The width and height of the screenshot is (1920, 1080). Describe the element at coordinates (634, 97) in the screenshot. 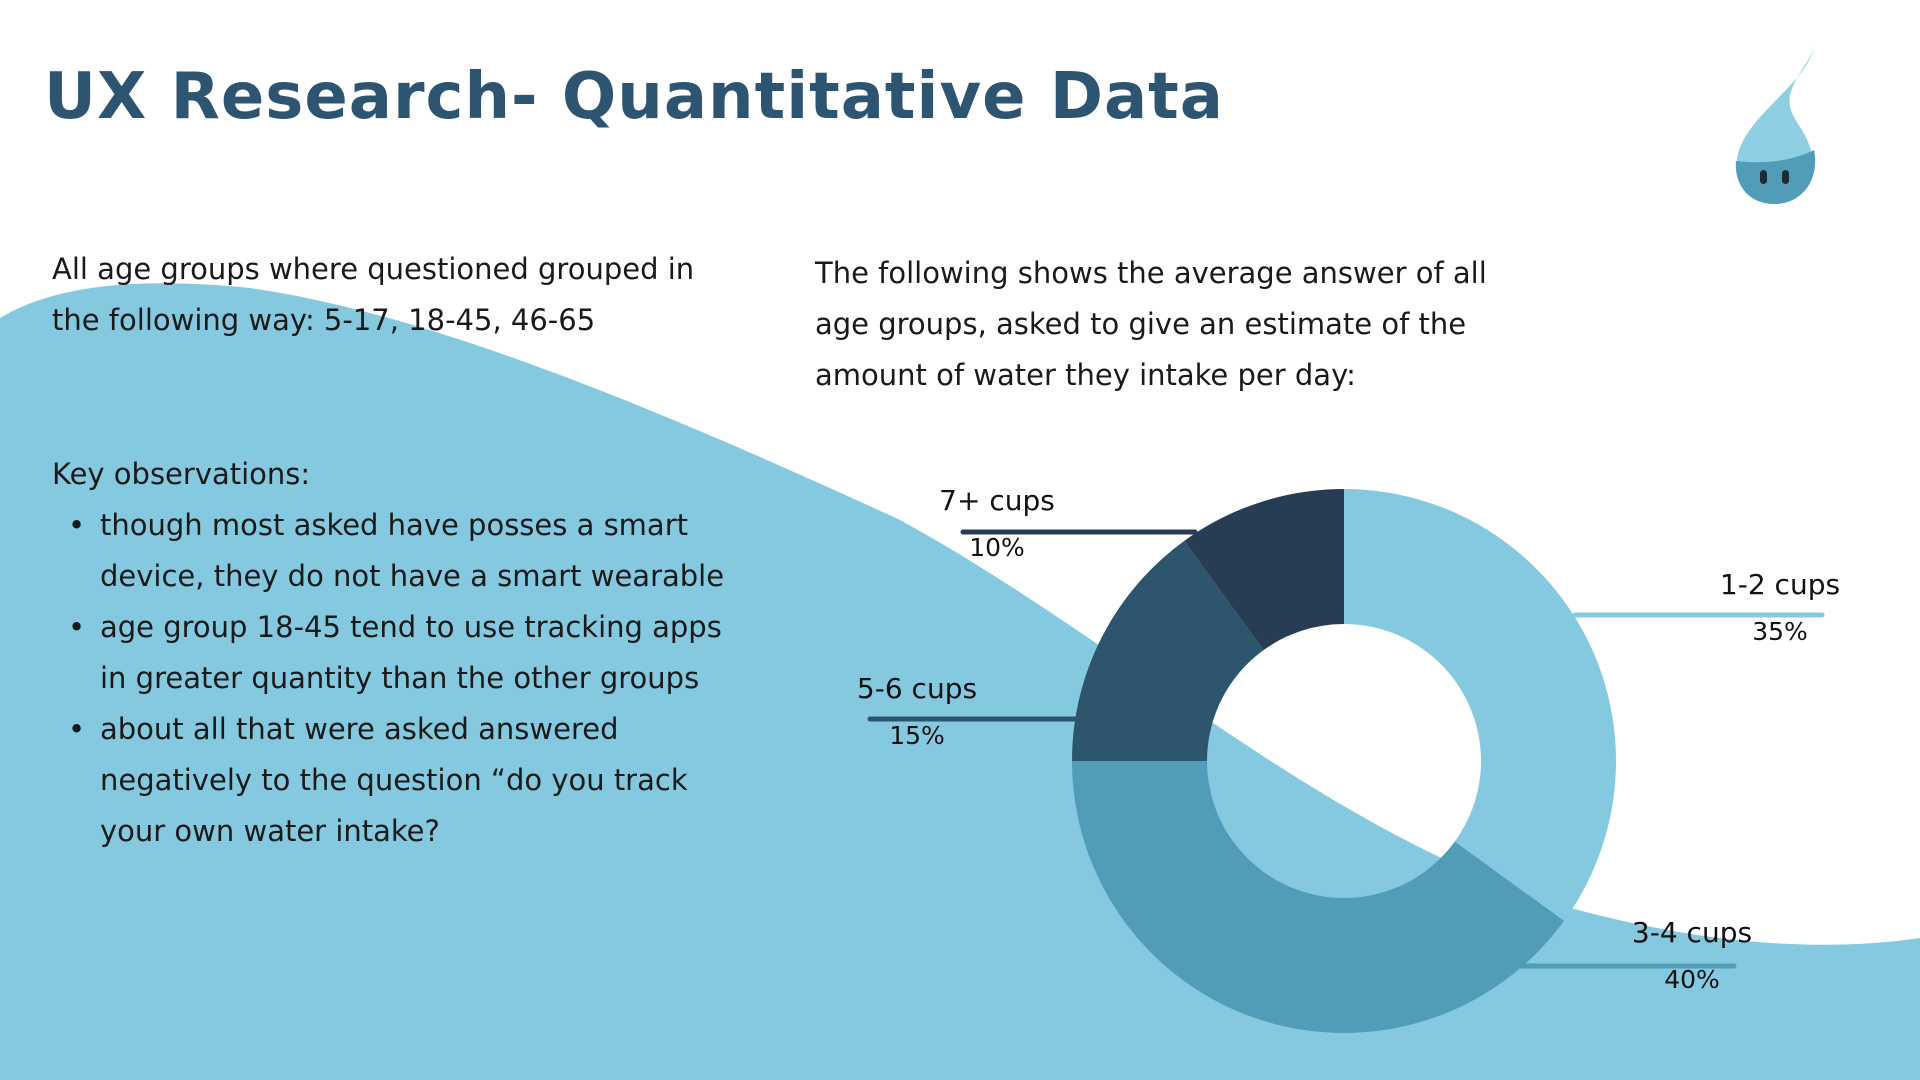

I see `page-title: UX Research- Quantitative Data` at that location.